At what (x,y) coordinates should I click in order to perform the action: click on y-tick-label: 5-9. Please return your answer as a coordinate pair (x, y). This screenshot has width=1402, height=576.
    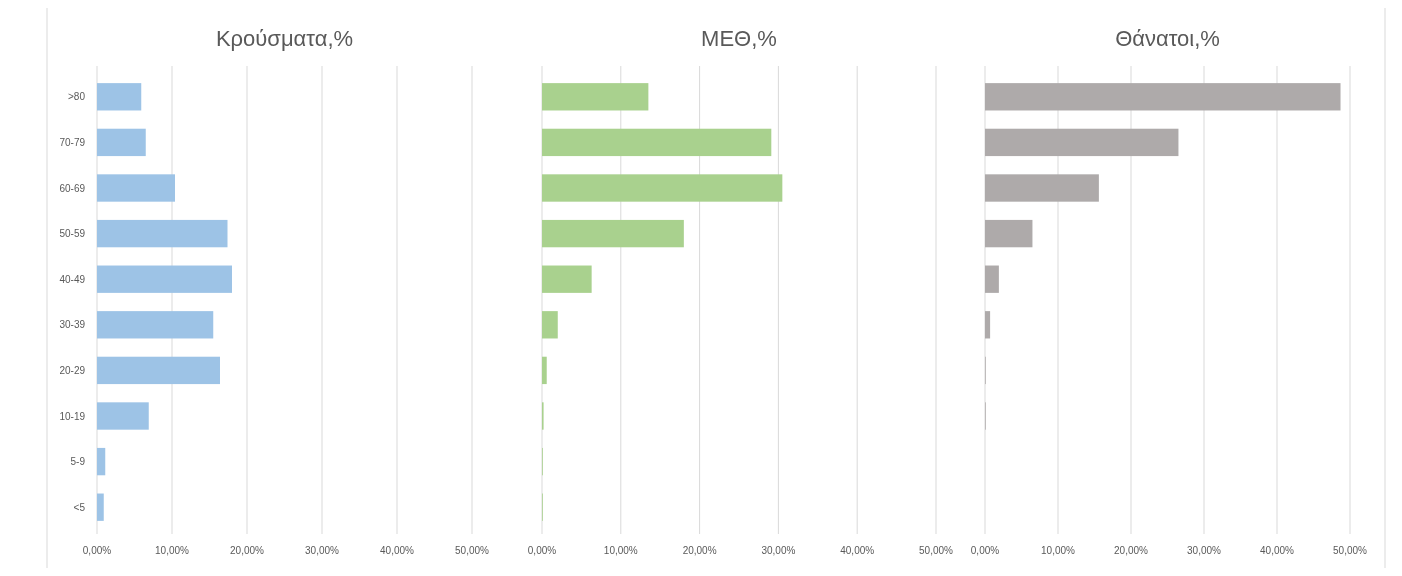
    Looking at the image, I should click on (78, 462).